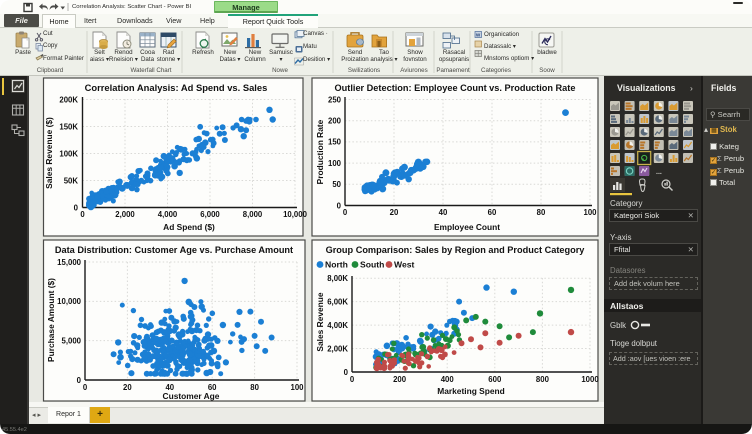 This screenshot has width=752, height=434. Describe the element at coordinates (69, 262) in the screenshot. I see `svg-text: 15,000` at that location.